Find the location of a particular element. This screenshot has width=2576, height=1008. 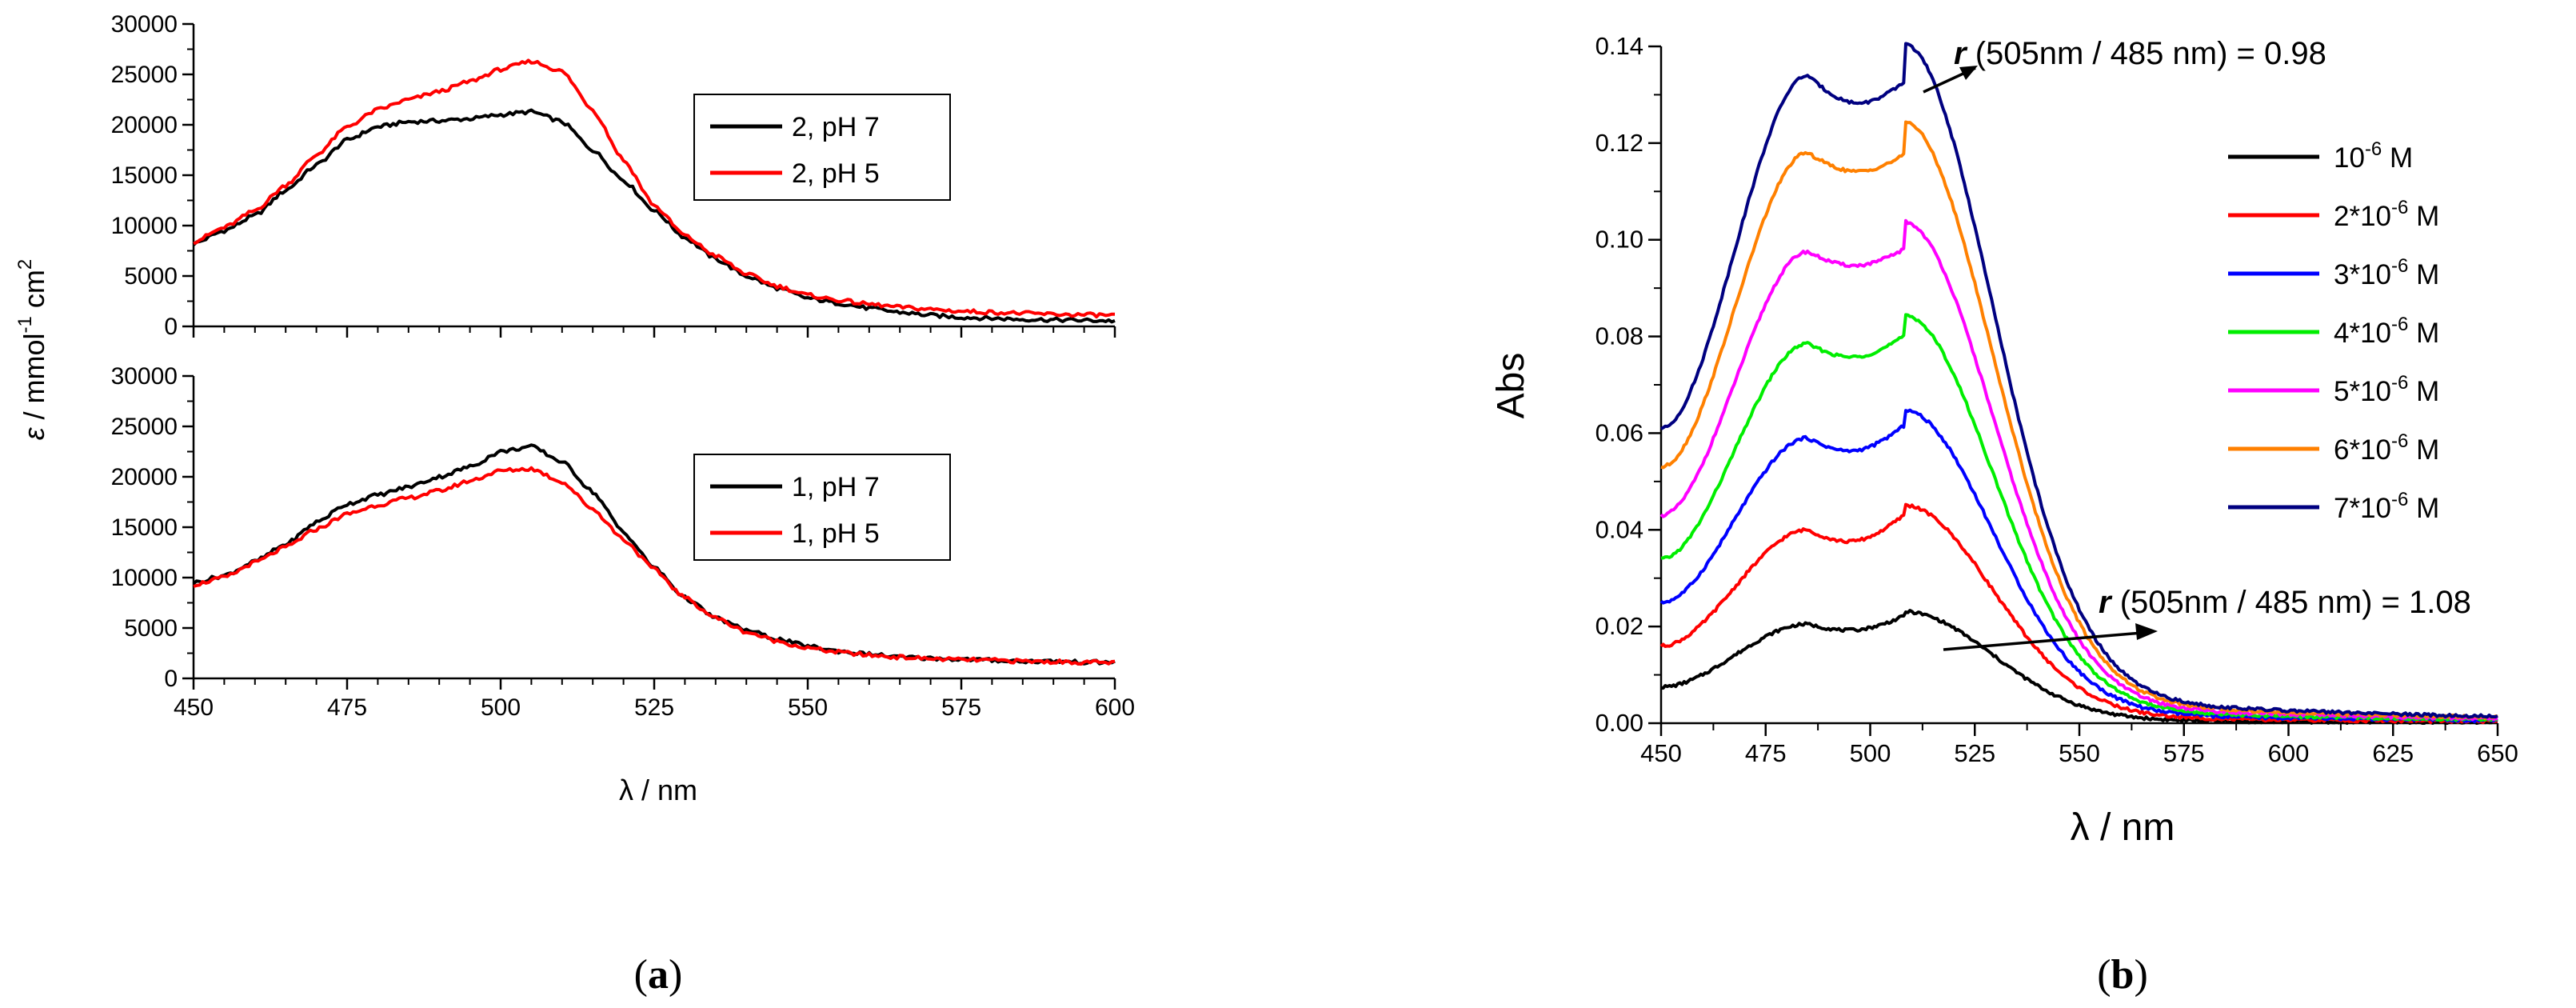

panel-a-top-y-tick-label: 25000 is located at coordinates (144, 75).